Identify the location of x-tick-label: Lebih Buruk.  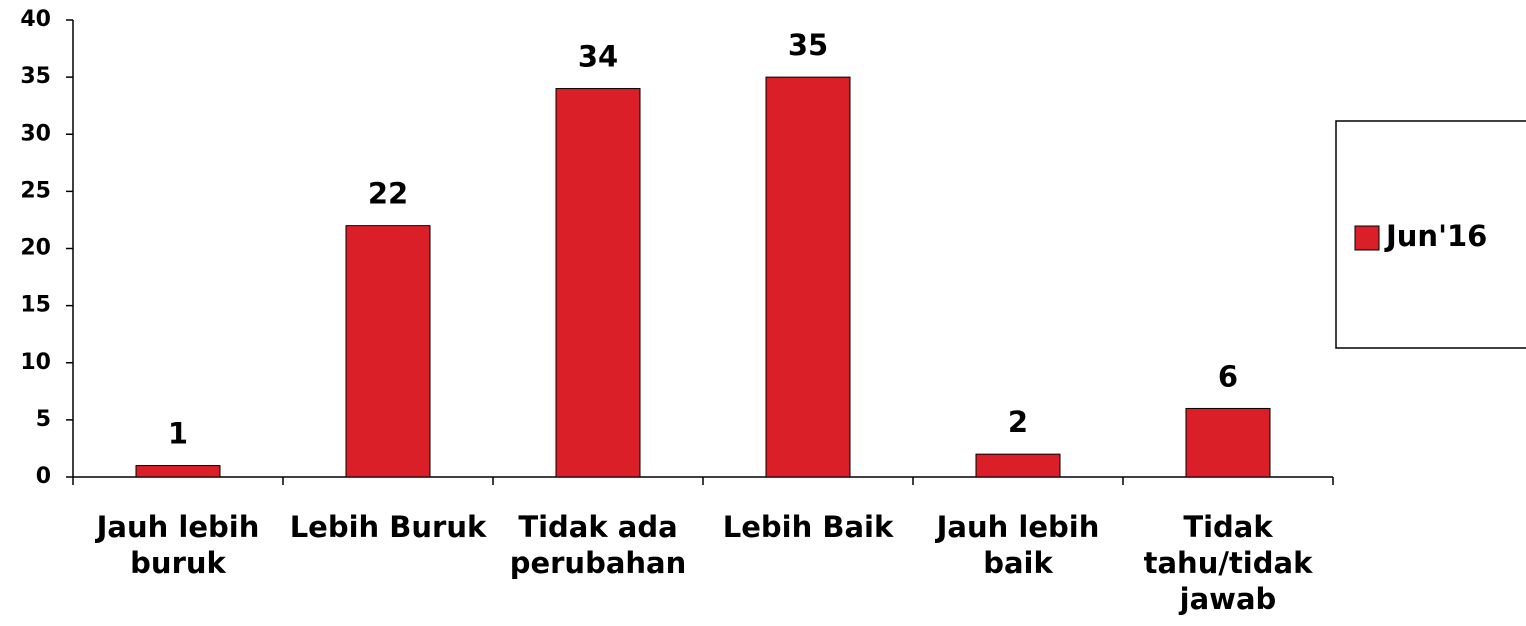
(388, 527).